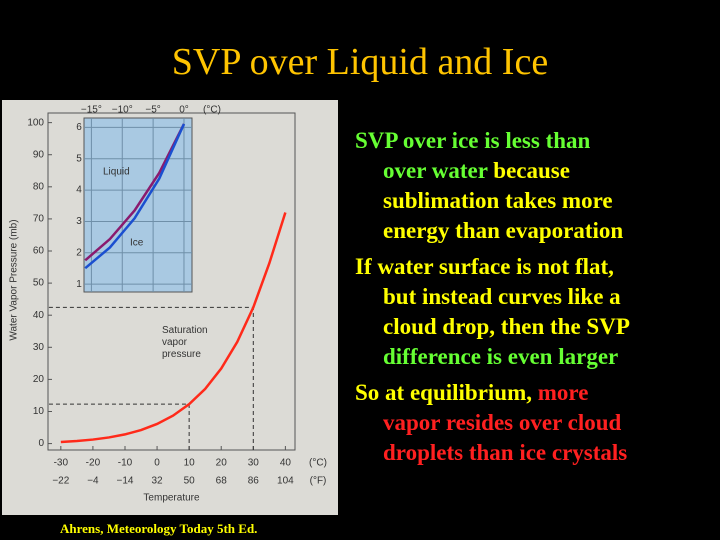  I want to click on text-segment: energy than evaporation, so click(503, 230).